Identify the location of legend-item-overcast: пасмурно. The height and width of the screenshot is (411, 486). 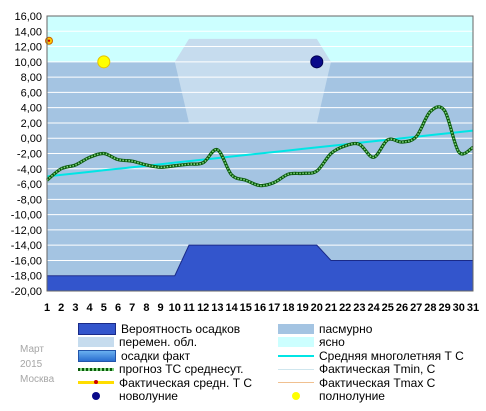
(325, 328).